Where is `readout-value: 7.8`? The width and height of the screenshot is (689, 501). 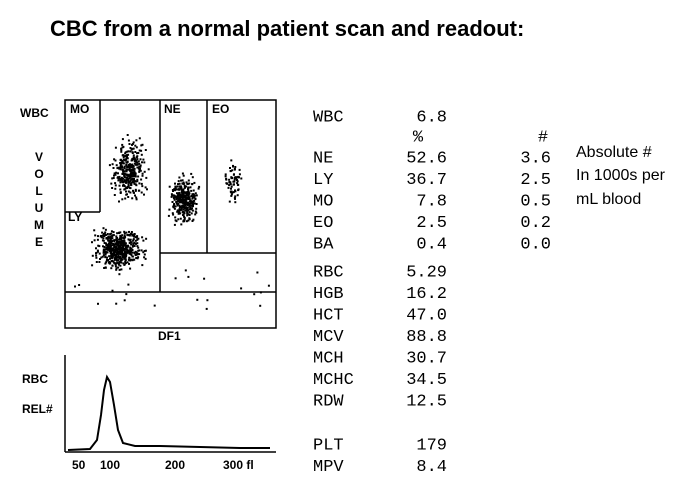 readout-value: 7.8 is located at coordinates (431, 201).